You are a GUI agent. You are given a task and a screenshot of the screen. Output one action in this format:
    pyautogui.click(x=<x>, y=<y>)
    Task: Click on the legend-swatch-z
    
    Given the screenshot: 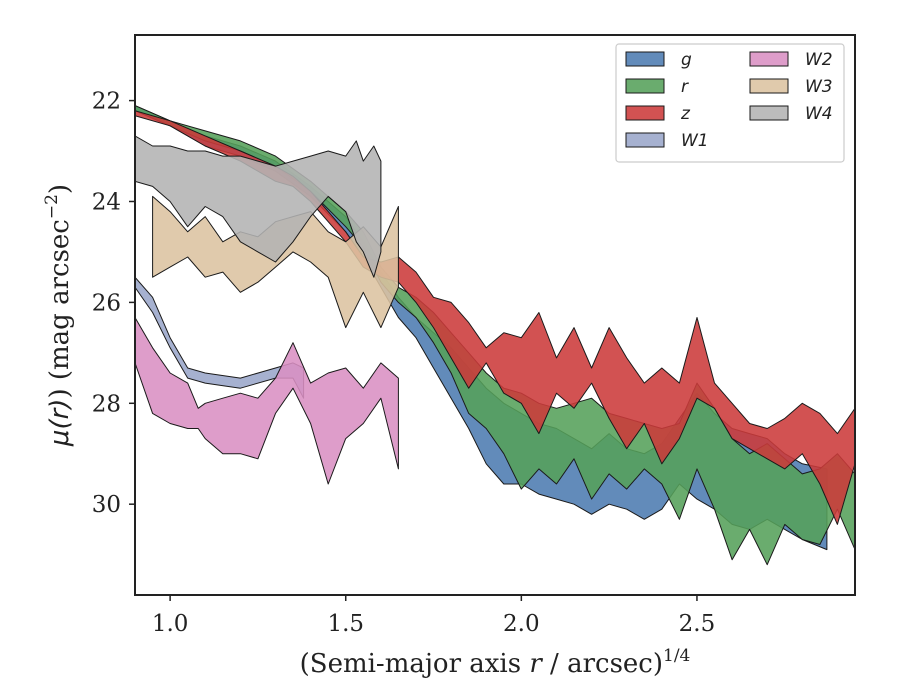 What is the action you would take?
    pyautogui.click(x=645, y=113)
    